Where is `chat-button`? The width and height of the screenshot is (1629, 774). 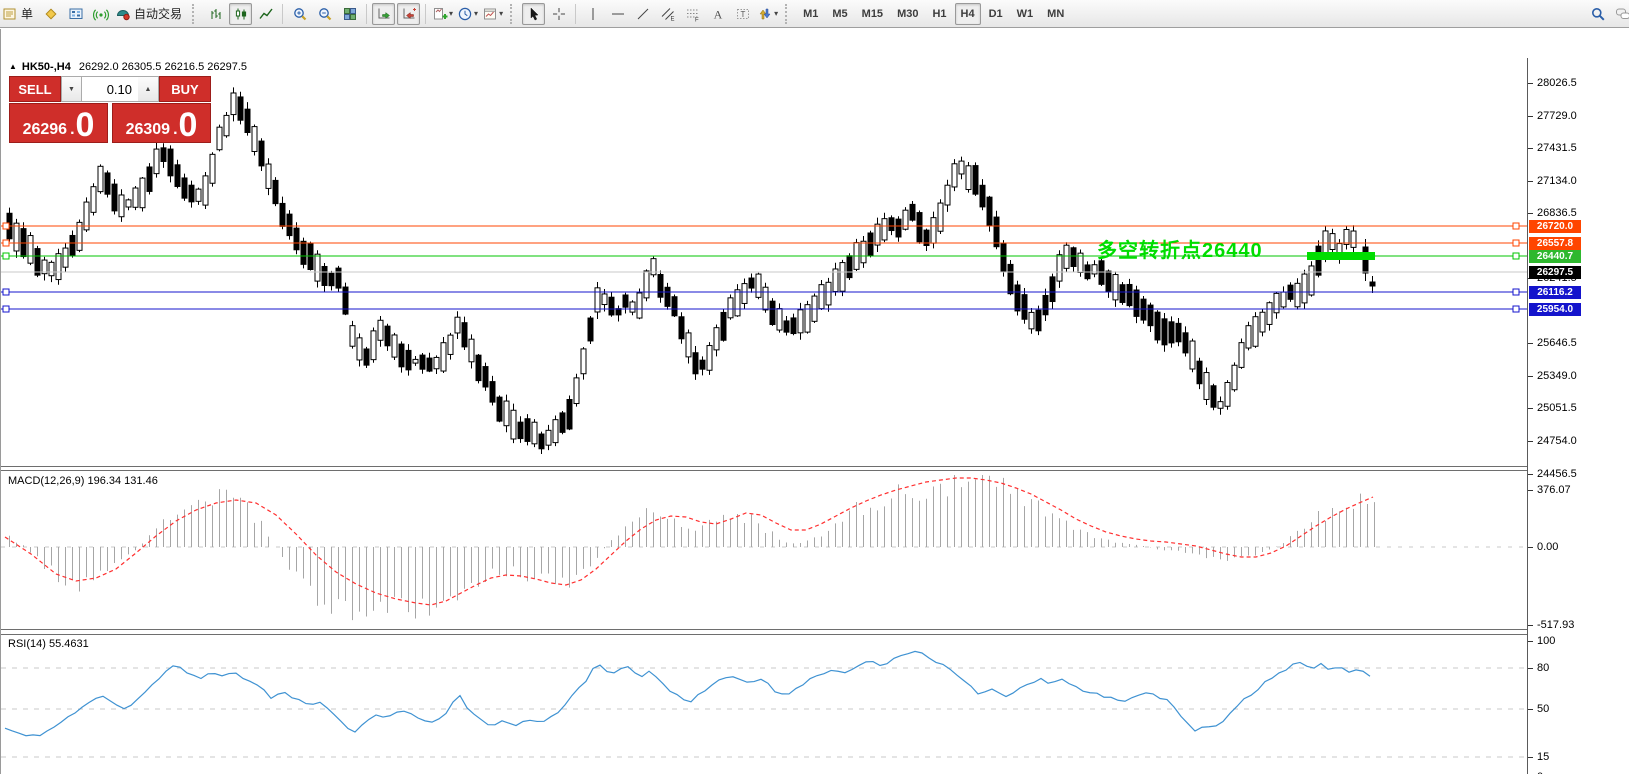 chat-button is located at coordinates (1620, 14).